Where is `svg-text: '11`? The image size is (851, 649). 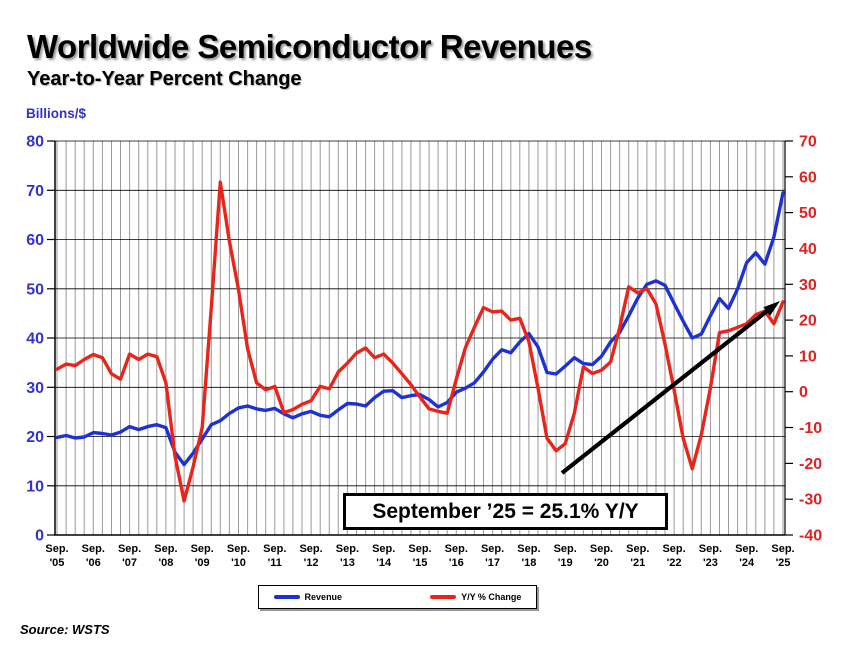
svg-text: '11 is located at coordinates (275, 563).